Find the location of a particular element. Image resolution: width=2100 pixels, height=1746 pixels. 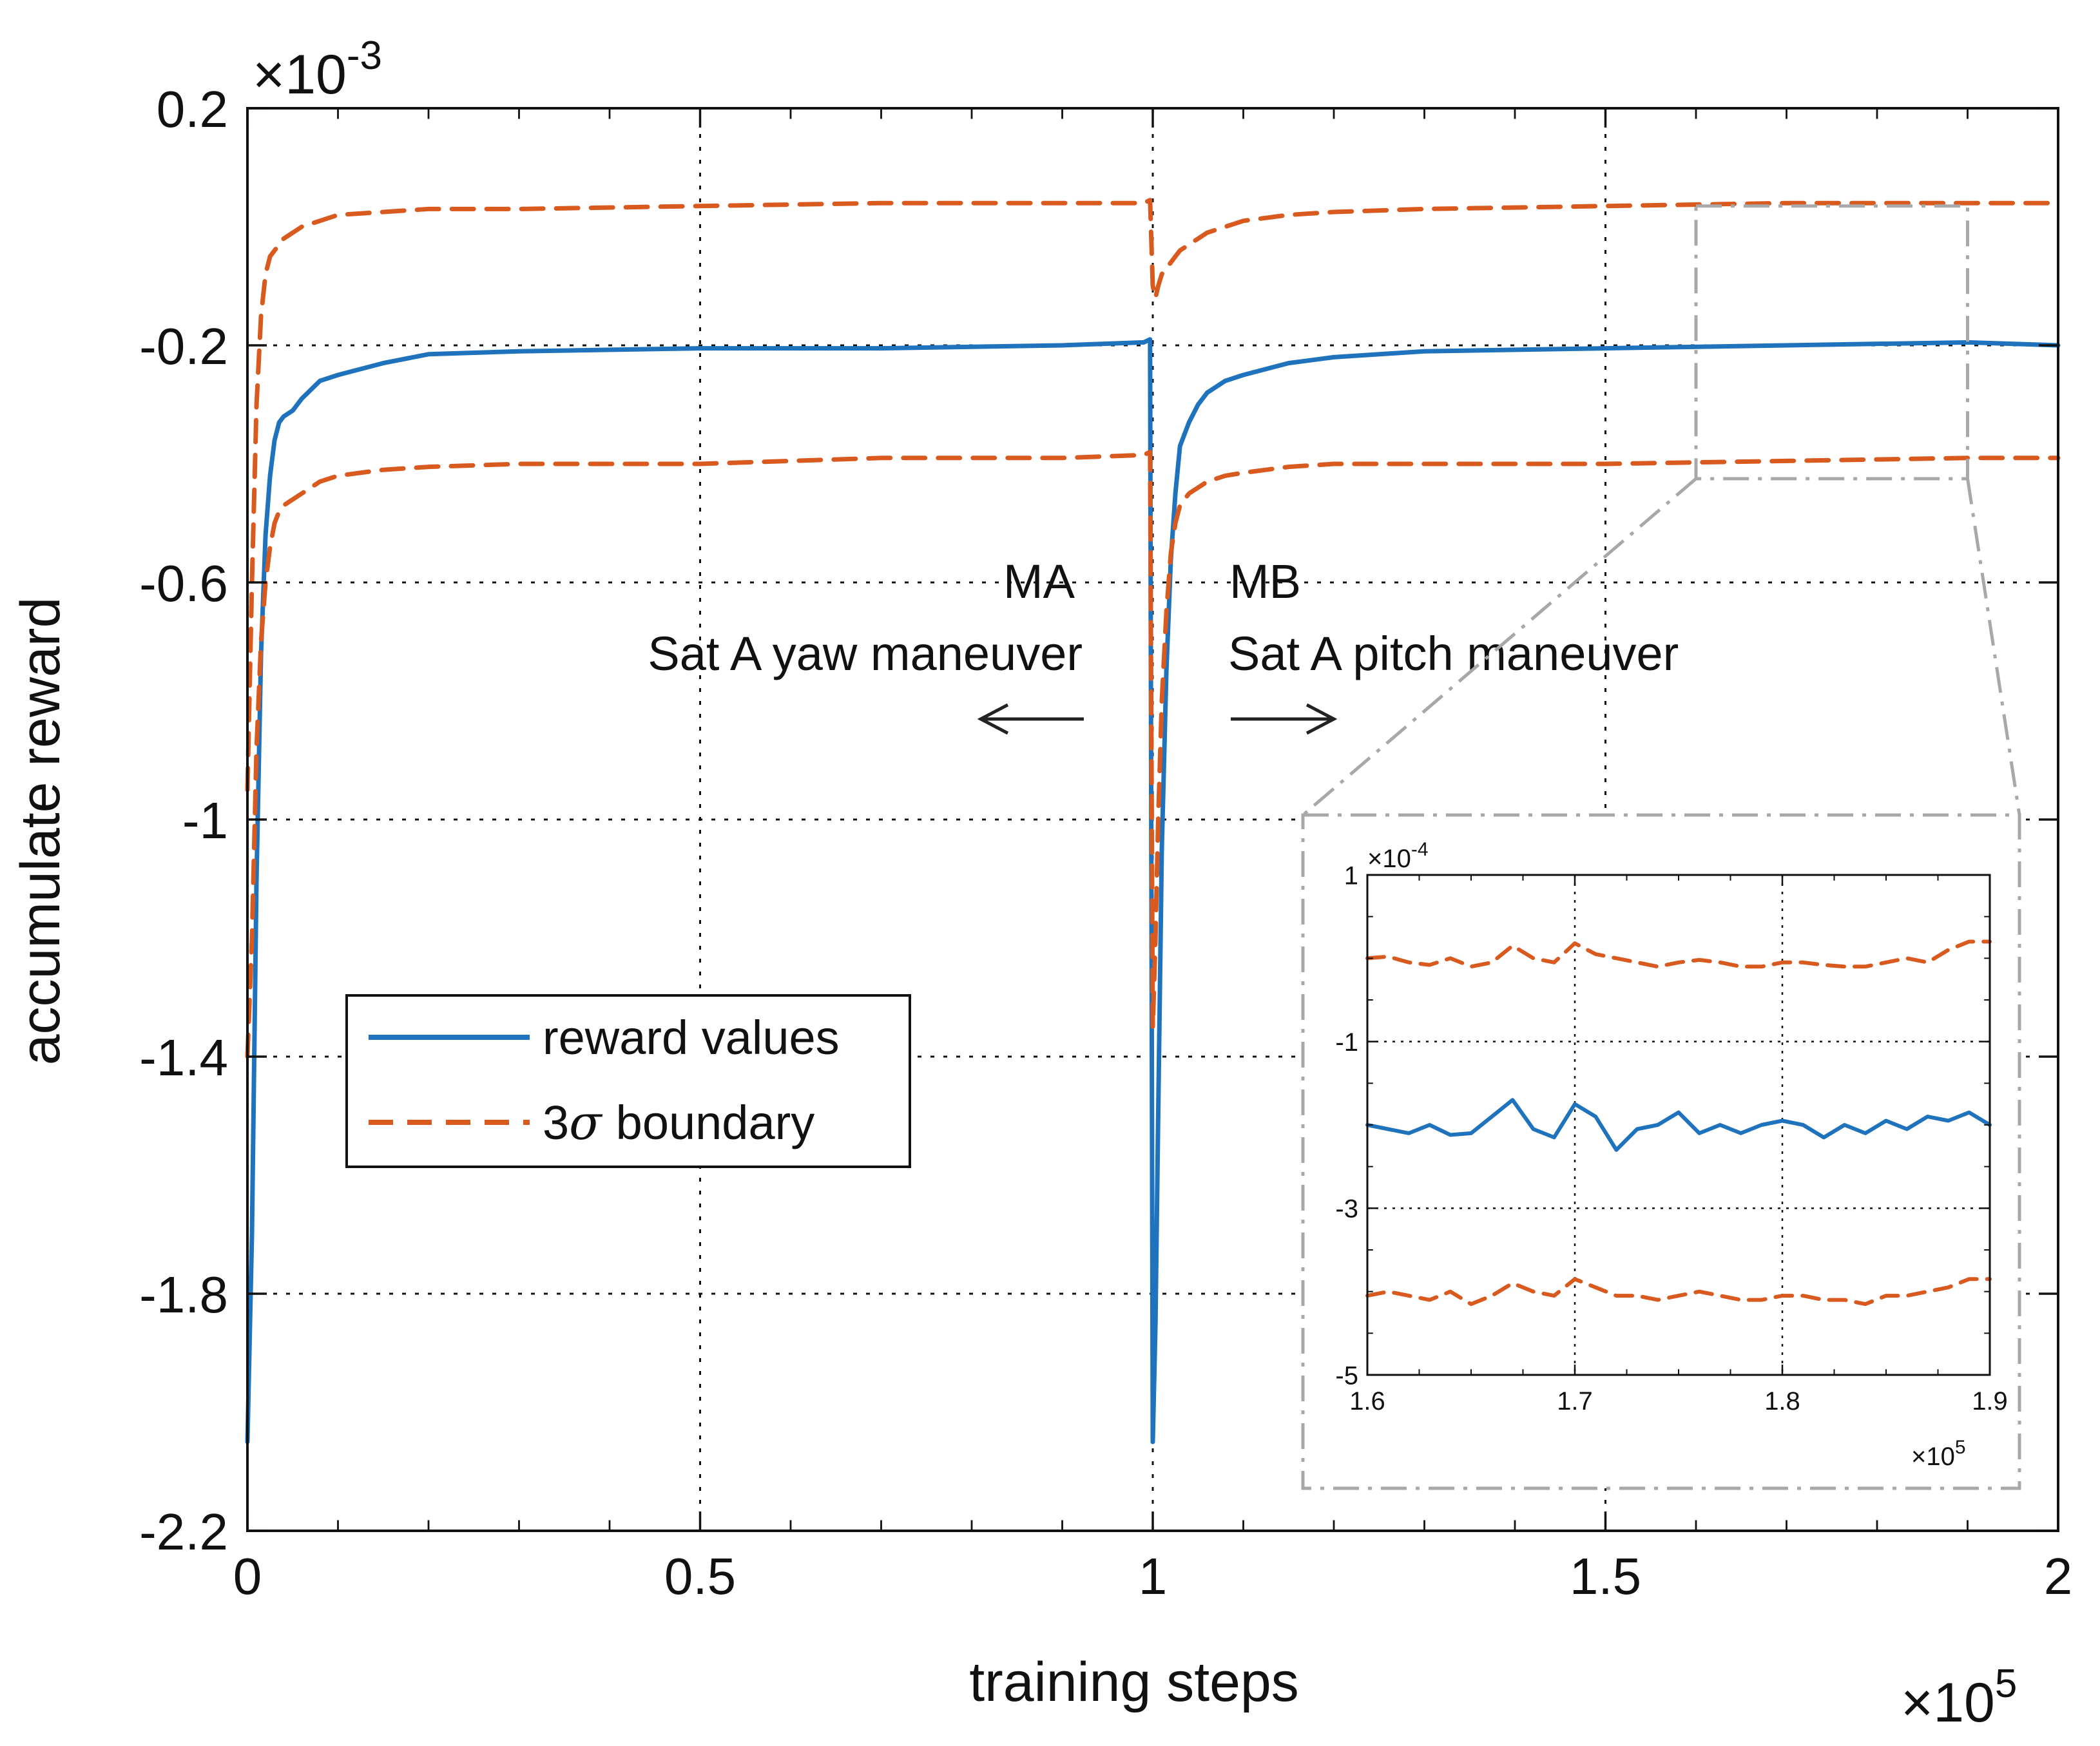

inset-y-tick-label: 1 is located at coordinates (1351, 875).